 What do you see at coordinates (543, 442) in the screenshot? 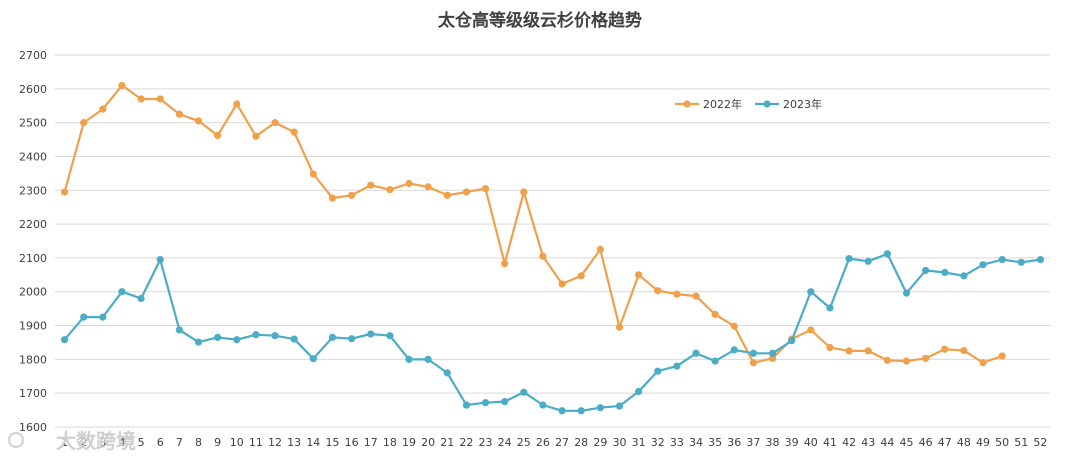
I see `x-tick-label: 26` at bounding box center [543, 442].